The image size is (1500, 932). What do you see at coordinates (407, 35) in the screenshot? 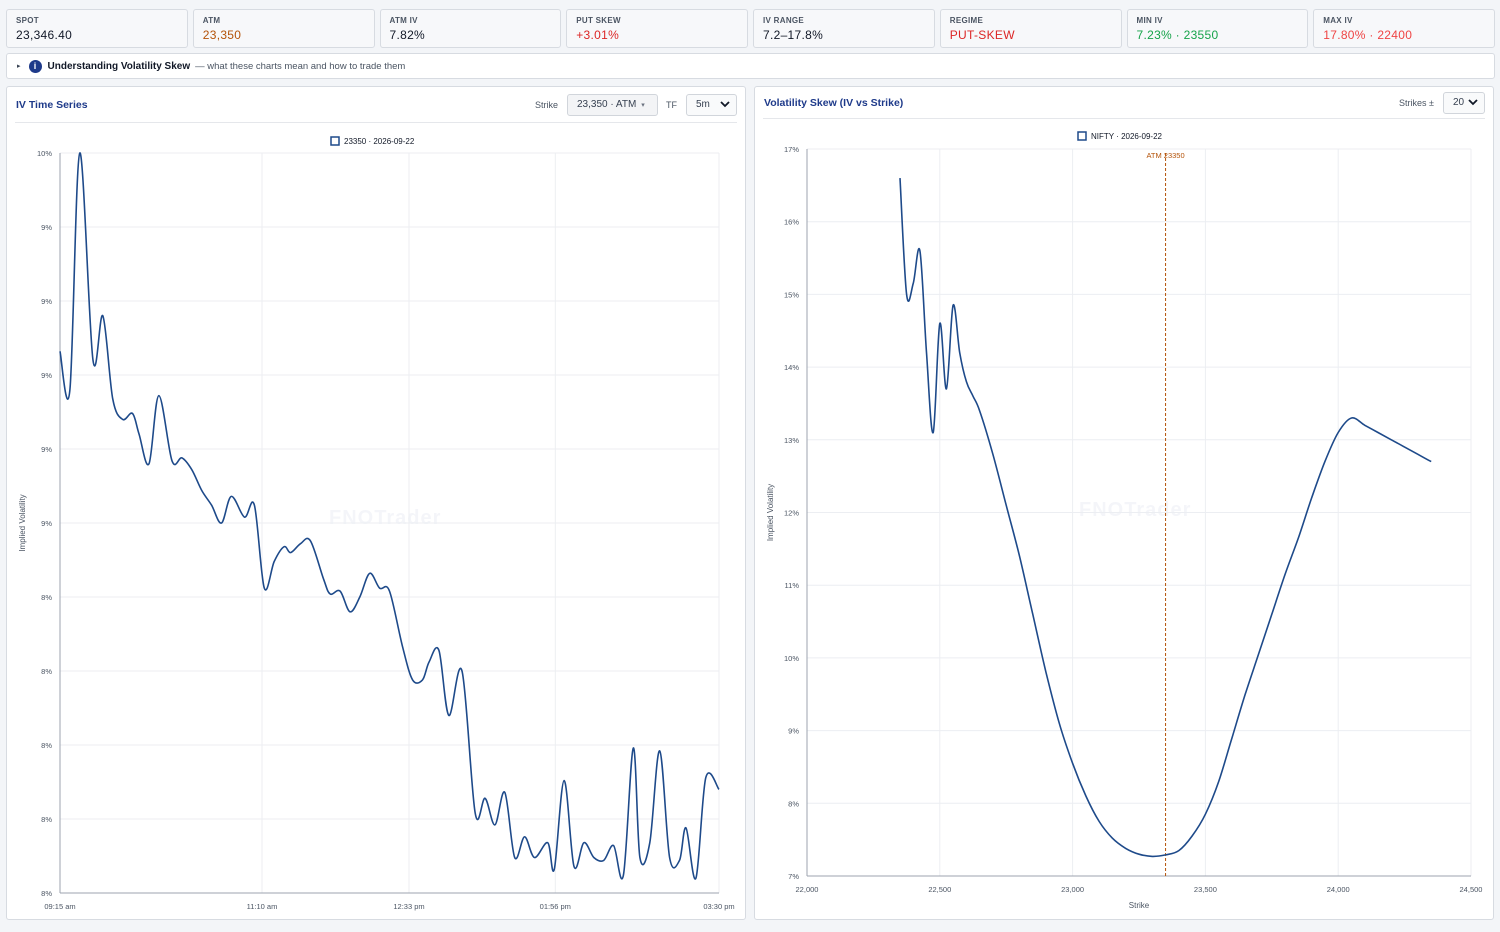
I see `stat-value: 7.82%` at bounding box center [407, 35].